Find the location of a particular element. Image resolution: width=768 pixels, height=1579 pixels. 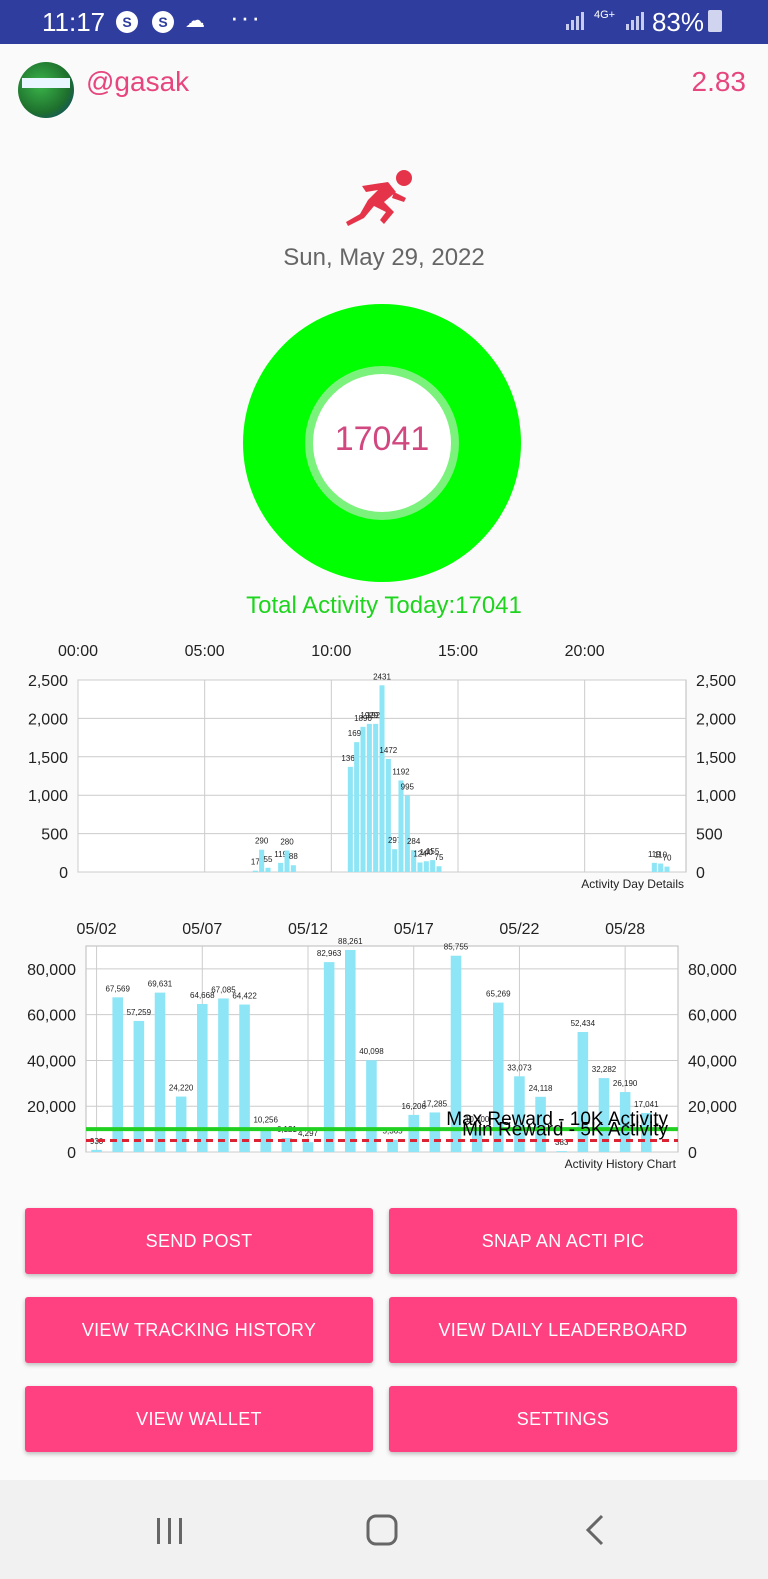

bar-value-label: 88,261 is located at coordinates (350, 941).